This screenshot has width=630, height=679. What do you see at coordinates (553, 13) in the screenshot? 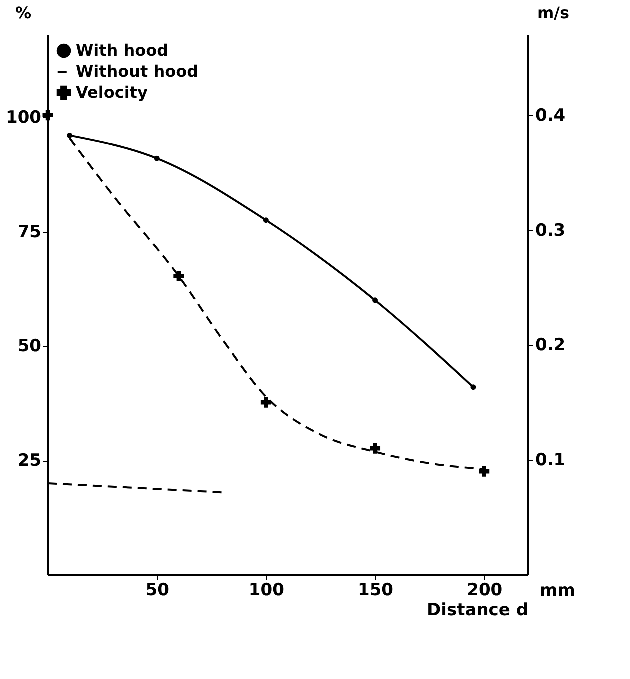
I see `y2-axis-title: m/s` at bounding box center [553, 13].